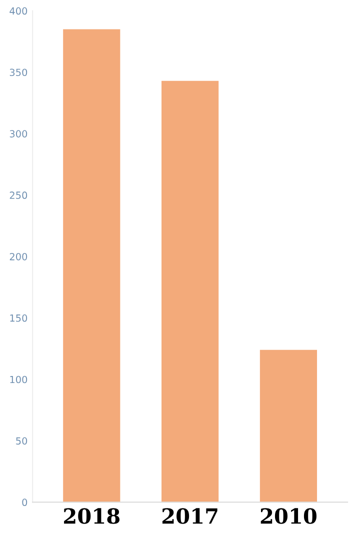  Describe the element at coordinates (19, 380) in the screenshot. I see `y-tick-label: 100` at that location.